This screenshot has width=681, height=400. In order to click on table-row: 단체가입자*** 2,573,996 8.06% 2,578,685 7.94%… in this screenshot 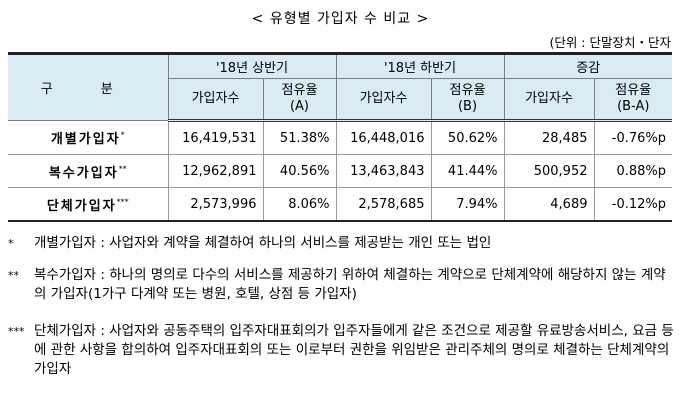, I will do `click(340, 204)`.